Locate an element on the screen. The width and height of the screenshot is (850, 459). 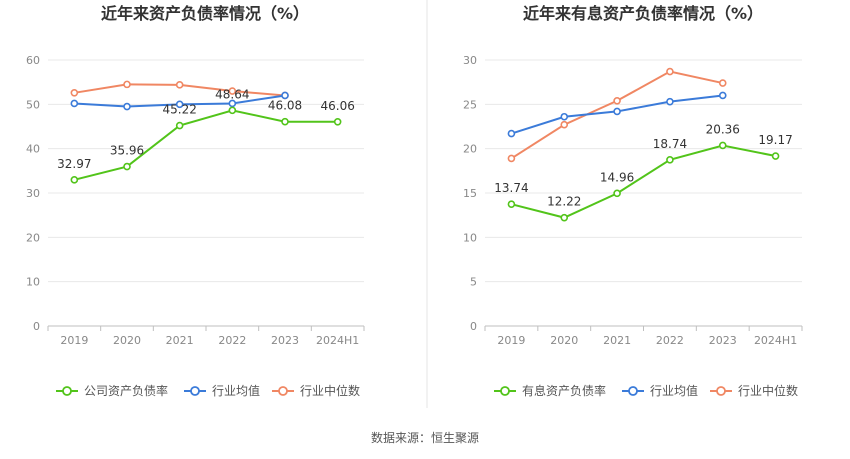
data-label: 48.64 is located at coordinates (232, 94).